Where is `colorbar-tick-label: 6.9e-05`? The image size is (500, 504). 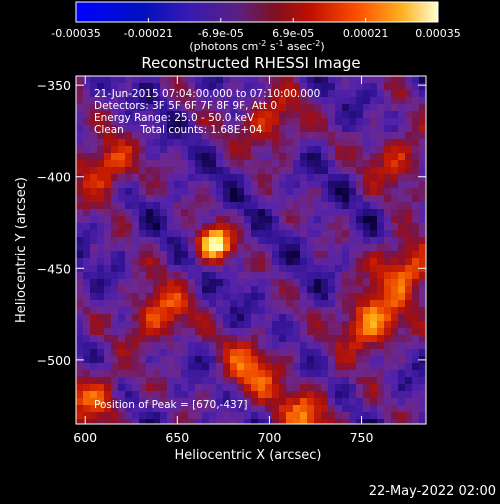
colorbar-tick-label: 6.9e-05 is located at coordinates (293, 33).